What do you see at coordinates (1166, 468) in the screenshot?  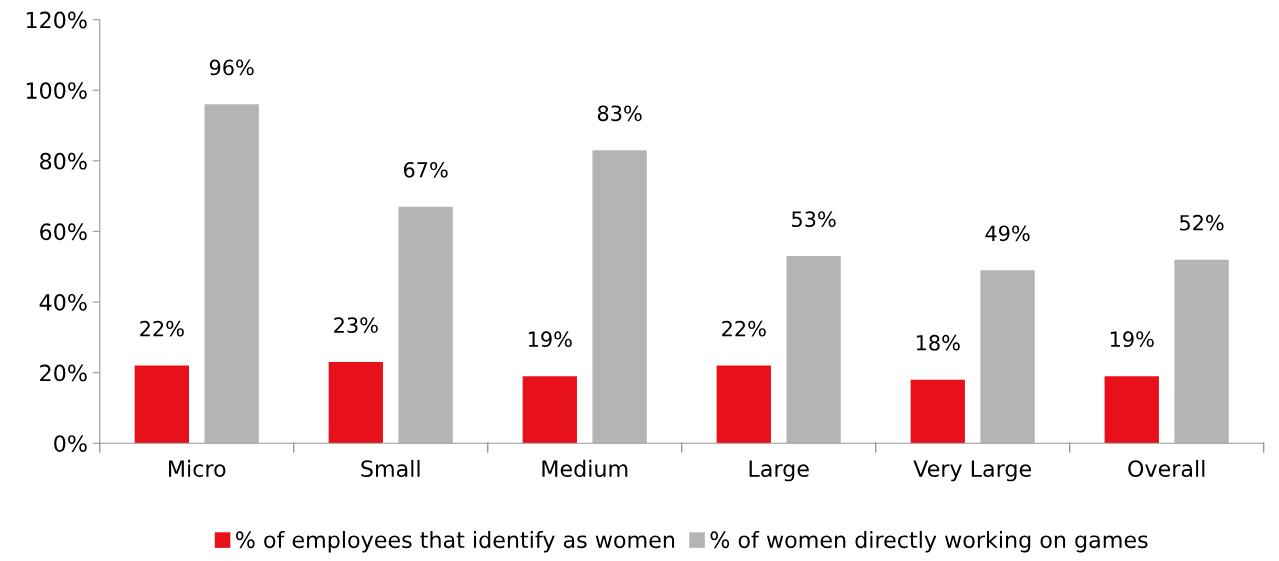 I see `x-tick-label: Overall` at bounding box center [1166, 468].